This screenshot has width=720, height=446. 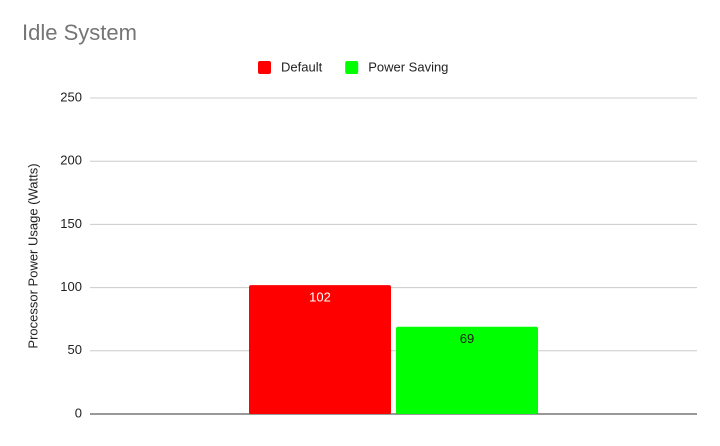 I want to click on y-tick-label: 50, so click(x=75, y=349).